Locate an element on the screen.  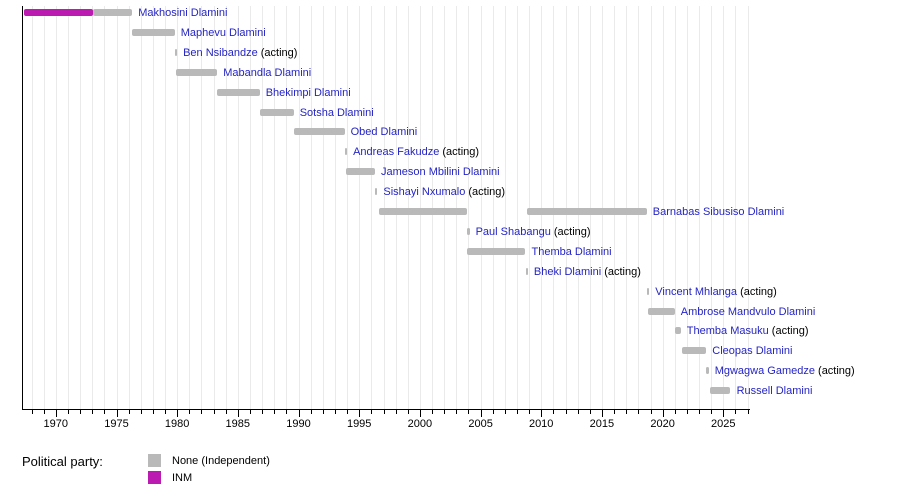
pm-link: Sotsha Dlamini is located at coordinates (336, 112).